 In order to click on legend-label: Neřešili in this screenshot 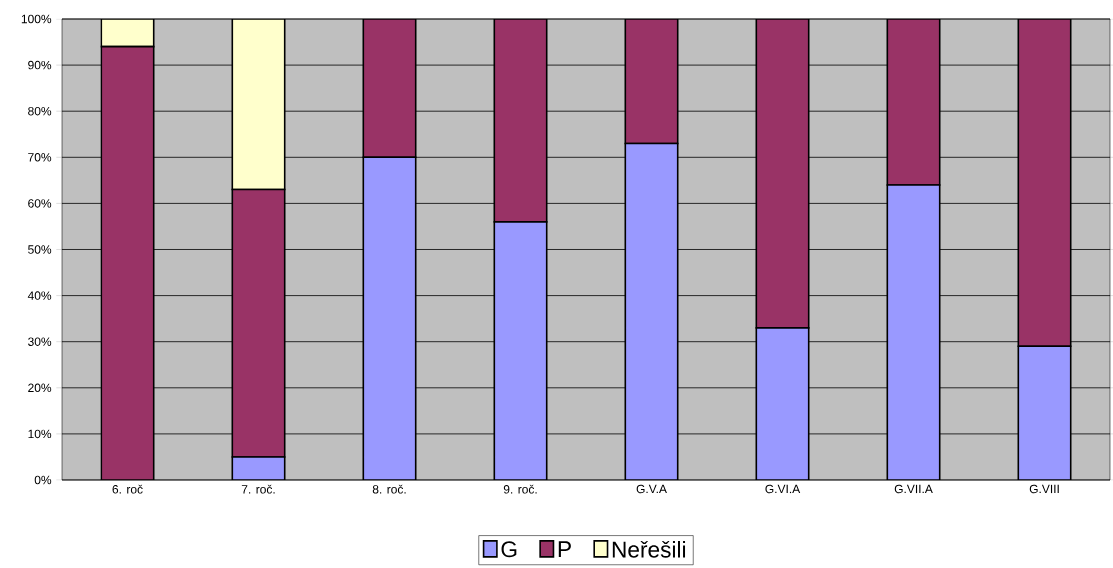, I will do `click(649, 549)`.